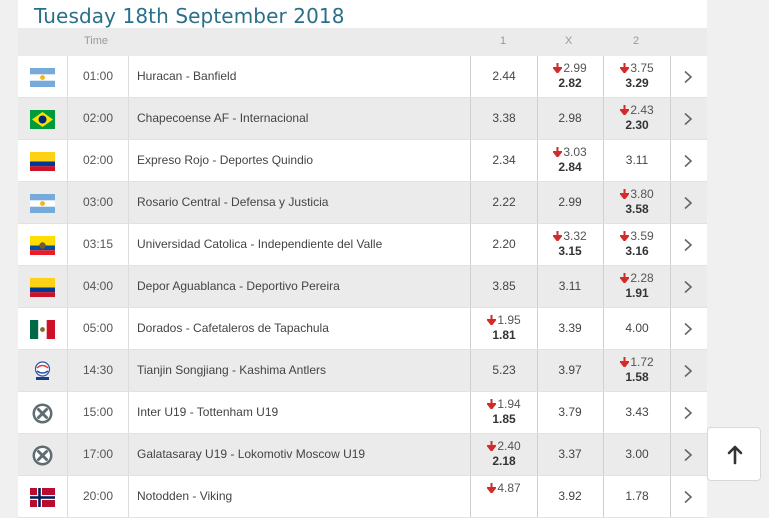 The image size is (769, 518). What do you see at coordinates (637, 76) in the screenshot?
I see `away-odds-button: 3.75 3.29` at bounding box center [637, 76].